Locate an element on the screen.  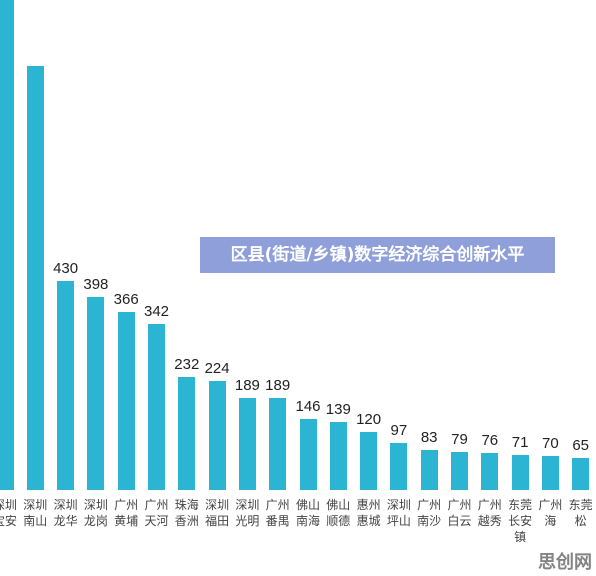
value-label: 79 is located at coordinates (459, 439).